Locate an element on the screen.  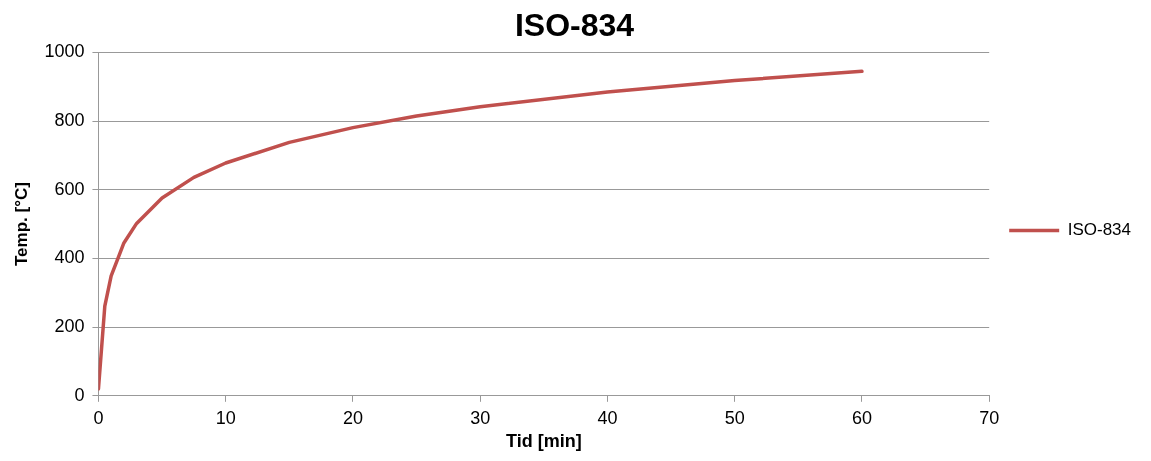
x-tick-label: 60 is located at coordinates (861, 417).